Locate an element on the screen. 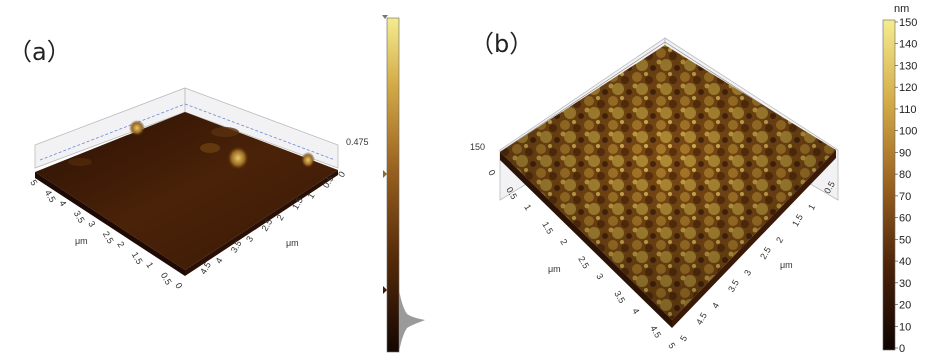  colorbar-tick-label: 60 is located at coordinates (905, 219).